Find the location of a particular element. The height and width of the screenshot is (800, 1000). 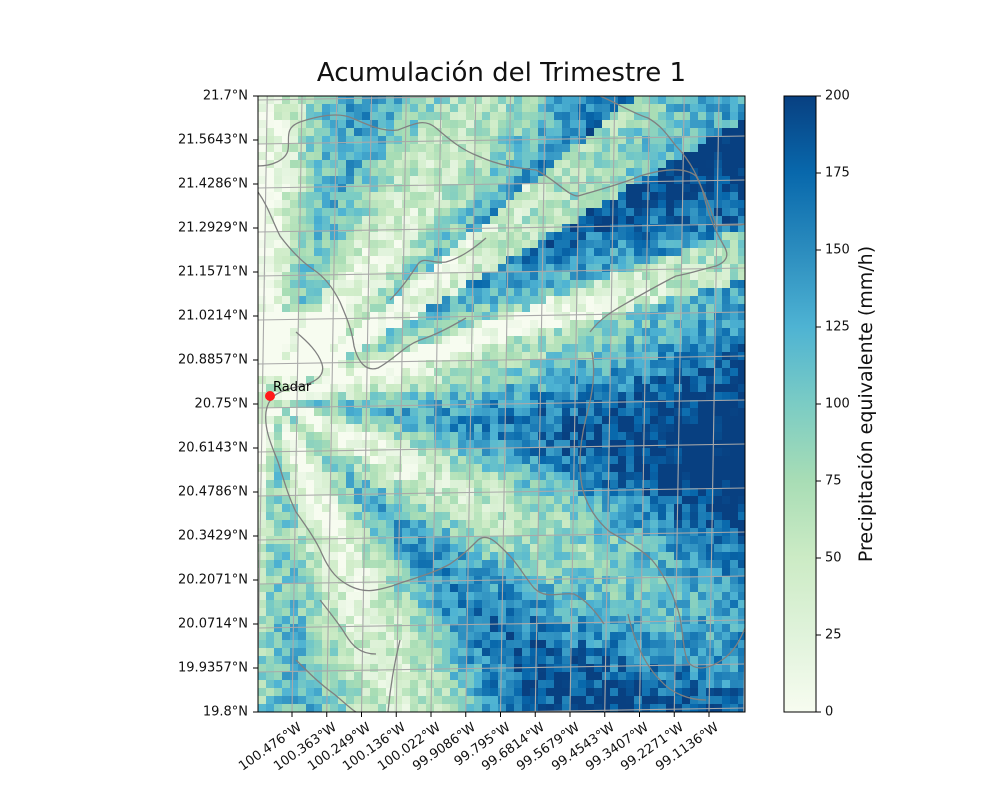

colorbar-tick-label: 200 is located at coordinates (837, 96).